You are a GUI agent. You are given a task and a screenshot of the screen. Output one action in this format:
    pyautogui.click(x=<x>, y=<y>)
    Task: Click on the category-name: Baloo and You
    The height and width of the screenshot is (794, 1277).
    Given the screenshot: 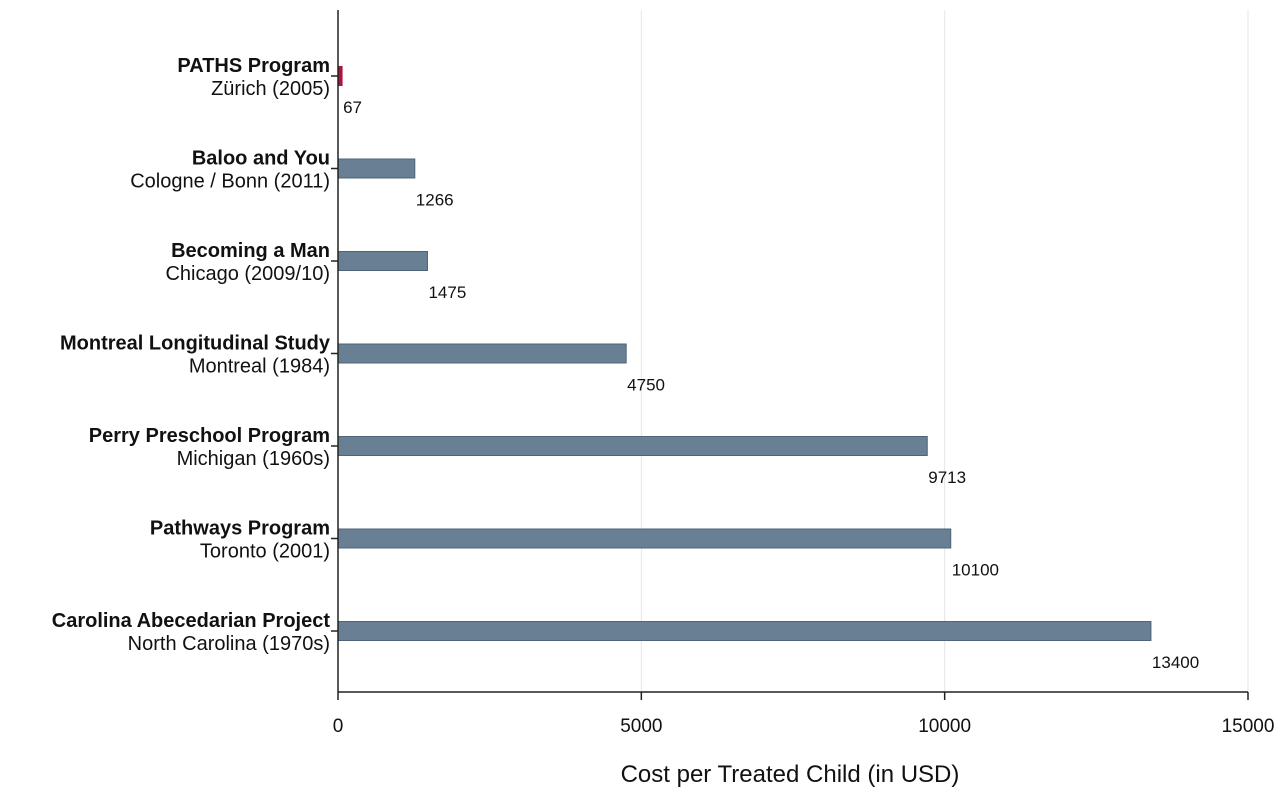 What is the action you would take?
    pyautogui.click(x=261, y=159)
    